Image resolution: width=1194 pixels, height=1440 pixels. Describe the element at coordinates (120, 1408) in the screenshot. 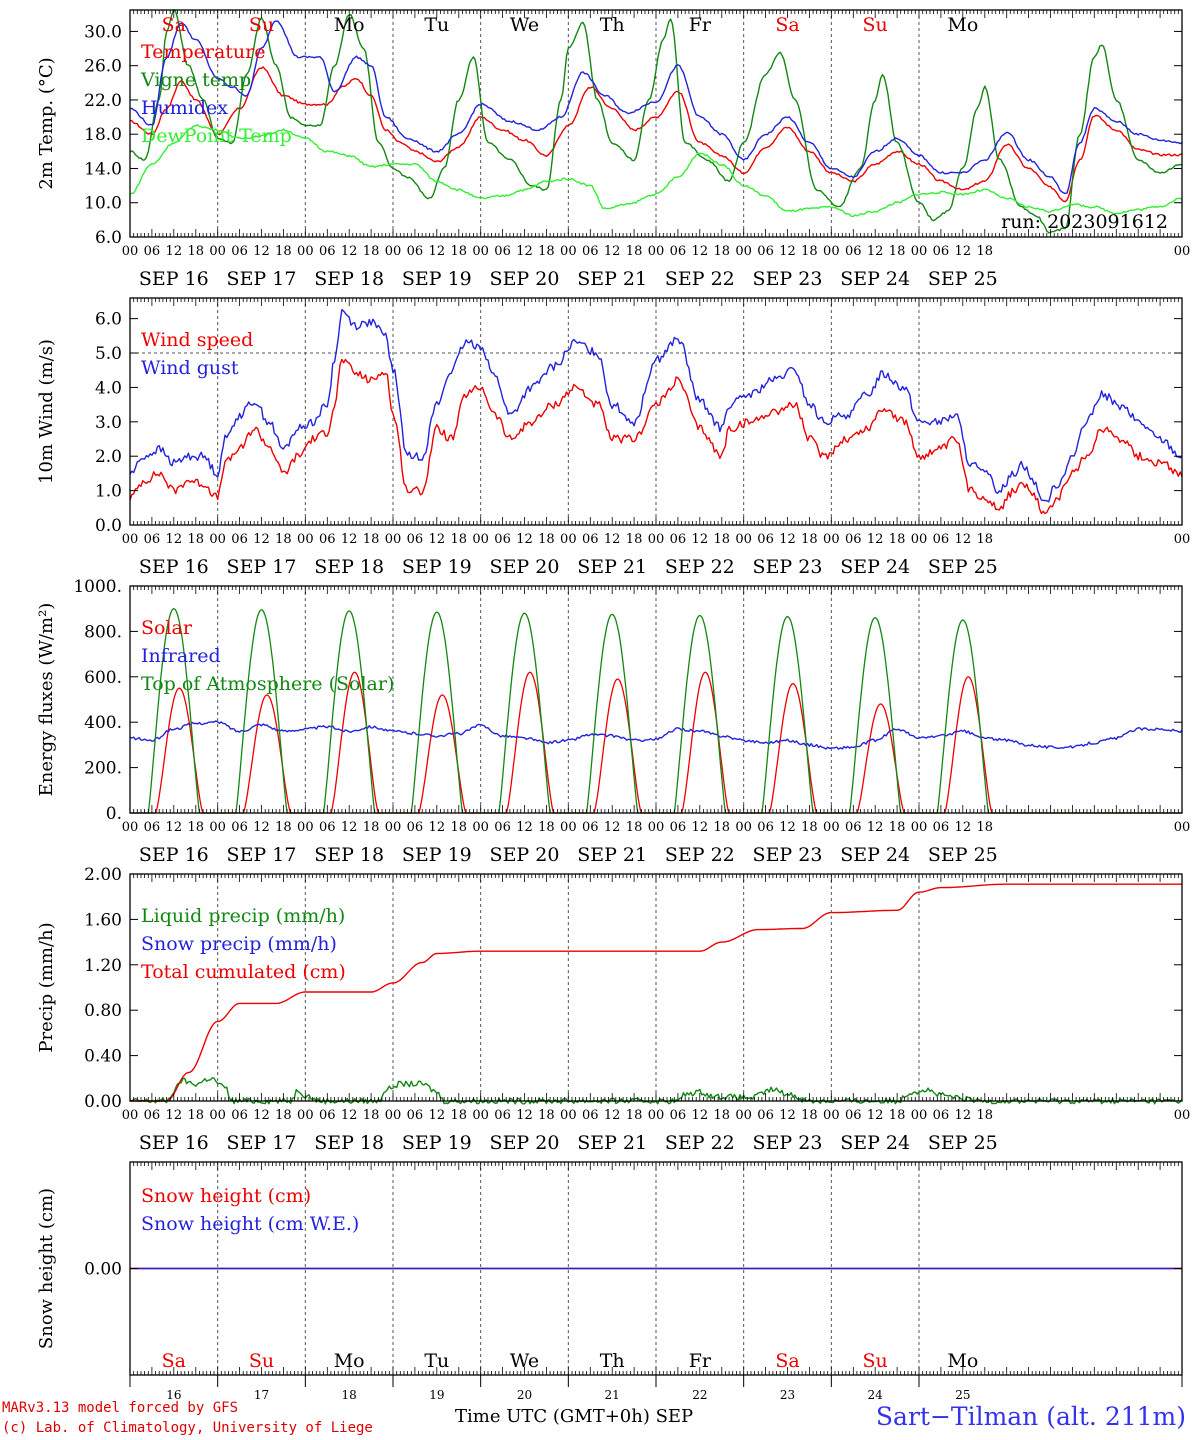

I see `model-credit: MARv3.13 model forced by GFS` at that location.